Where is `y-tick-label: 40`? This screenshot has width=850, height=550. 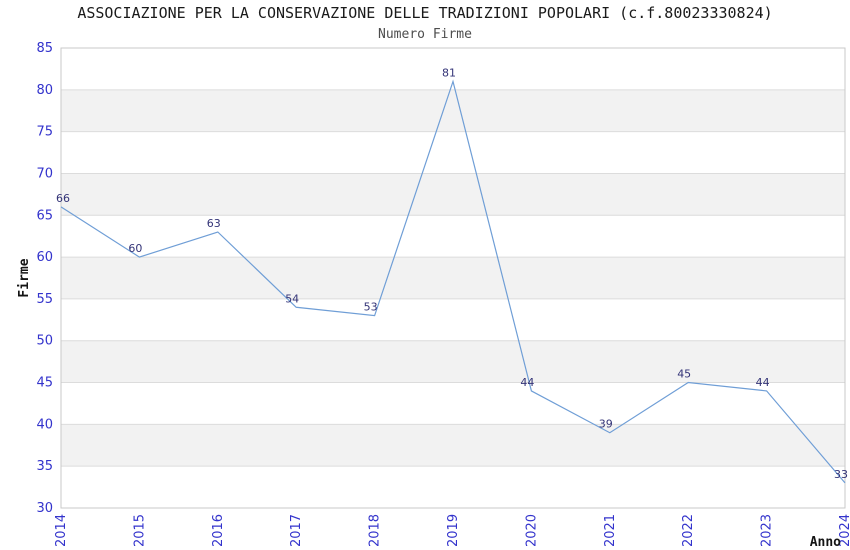
y-tick-label: 40 is located at coordinates (44, 424).